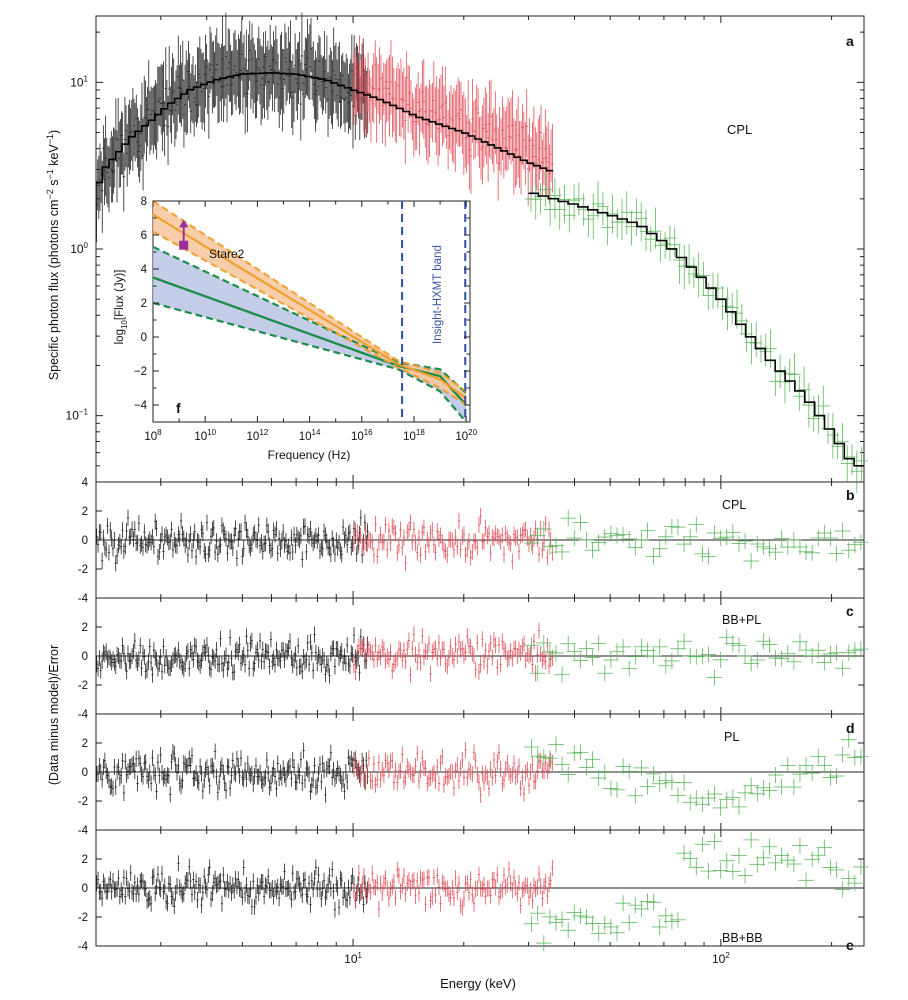 This screenshot has width=908, height=1000. What do you see at coordinates (141, 406) in the screenshot?
I see `inset-y-tick-label: −4` at bounding box center [141, 406].